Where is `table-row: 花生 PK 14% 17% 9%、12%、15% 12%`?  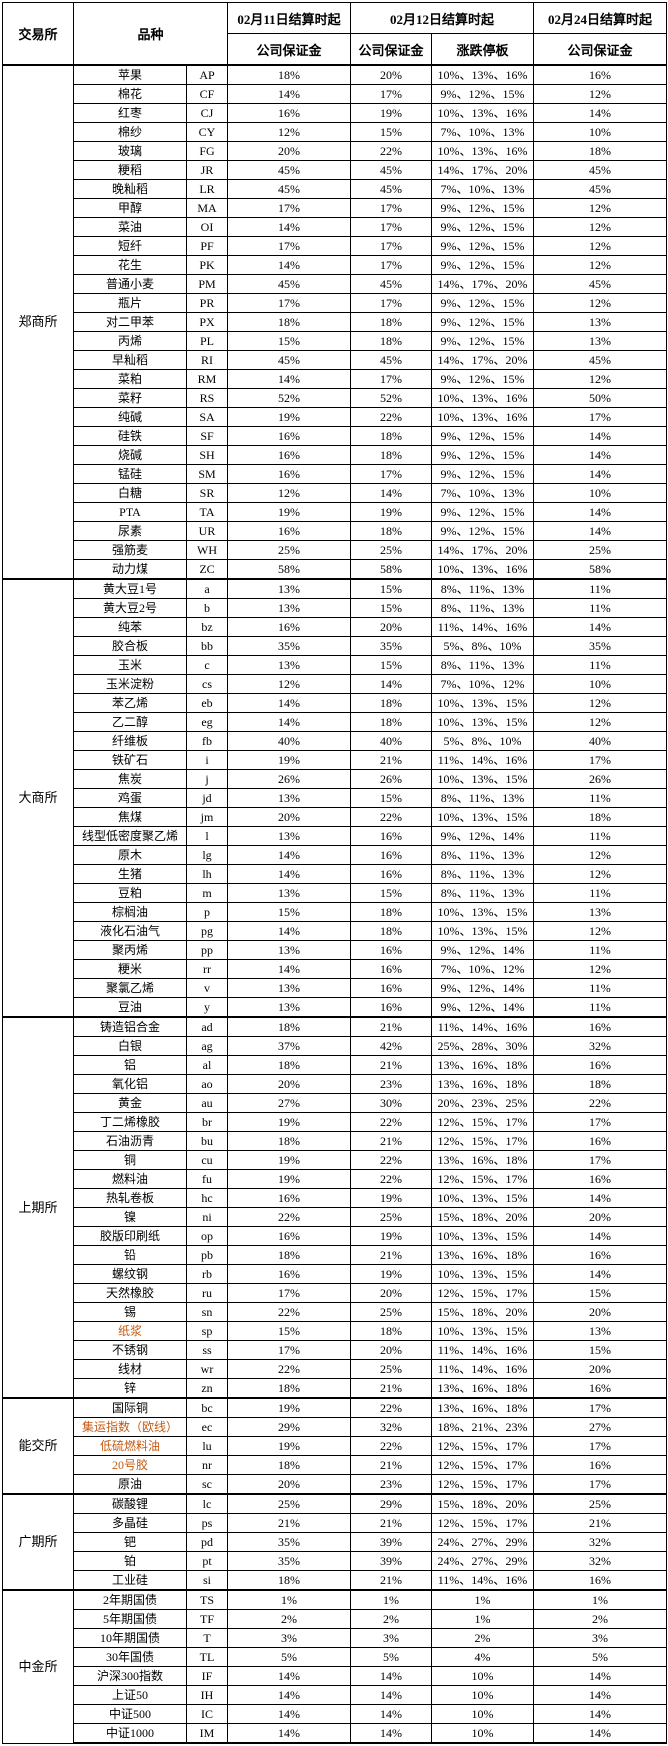 table-row: 花生 PK 14% 17% 9%、12%、15% 12% is located at coordinates (335, 265).